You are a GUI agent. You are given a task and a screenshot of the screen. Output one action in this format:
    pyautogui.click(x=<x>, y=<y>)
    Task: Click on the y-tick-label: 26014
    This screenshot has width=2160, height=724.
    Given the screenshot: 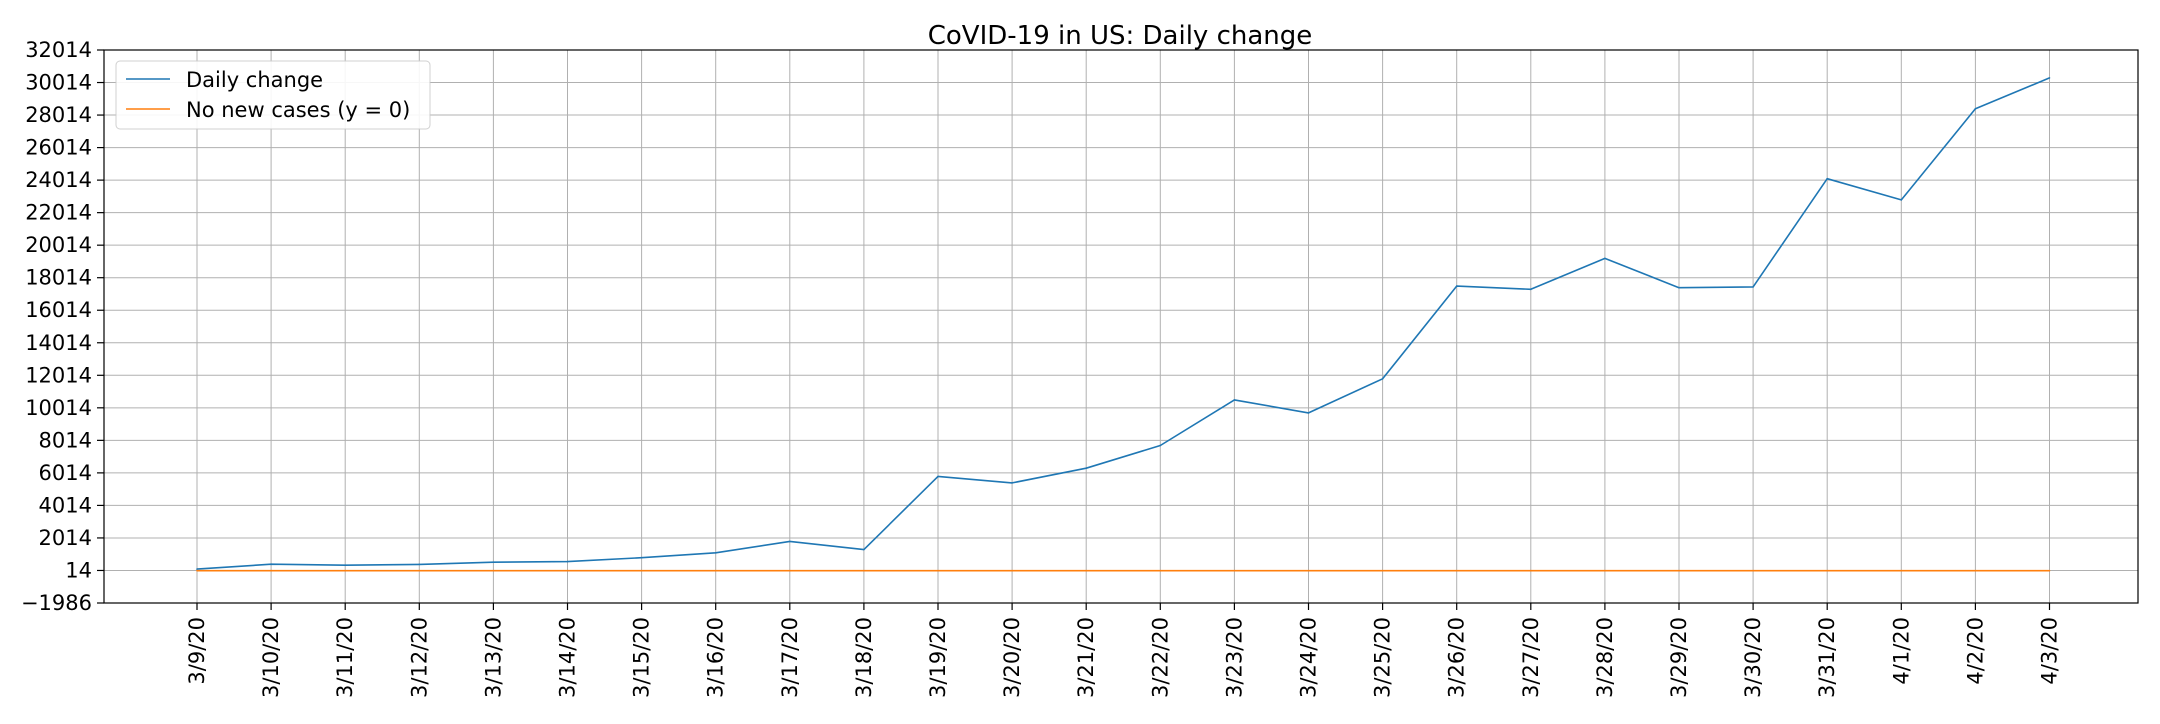 What is the action you would take?
    pyautogui.click(x=58, y=148)
    